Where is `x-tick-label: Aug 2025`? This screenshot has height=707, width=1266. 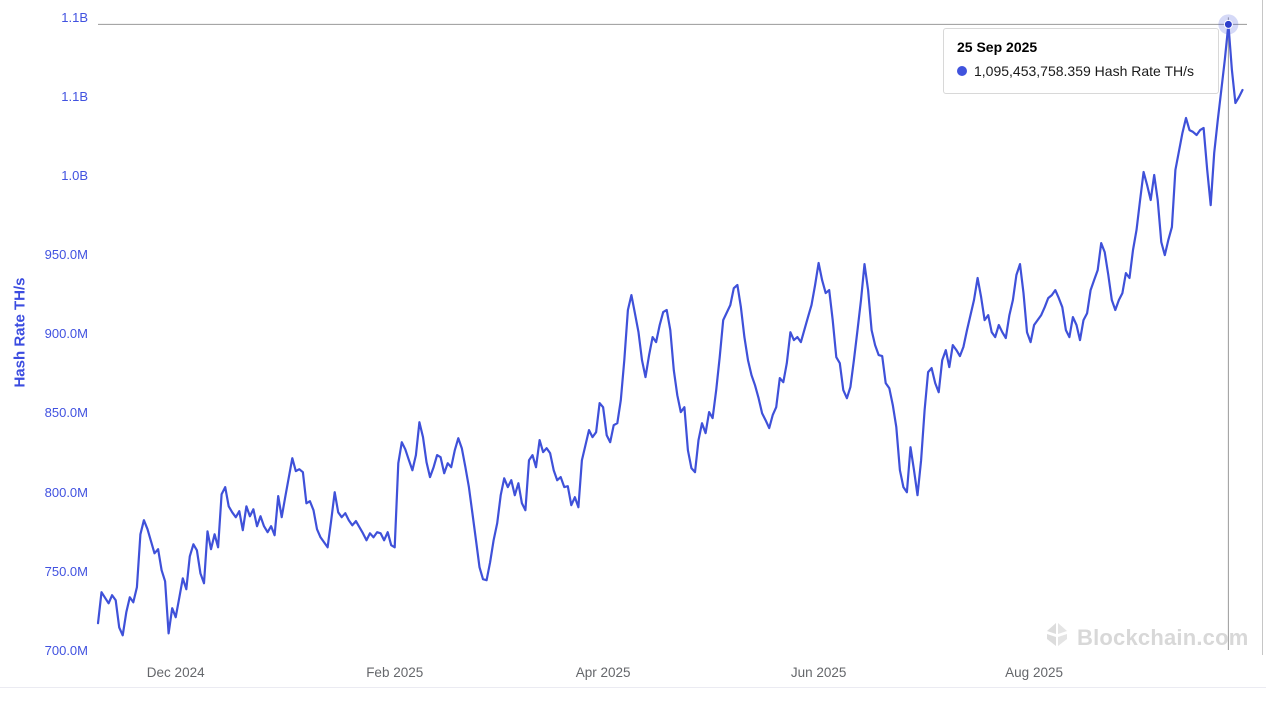 x-tick-label: Aug 2025 is located at coordinates (1034, 672).